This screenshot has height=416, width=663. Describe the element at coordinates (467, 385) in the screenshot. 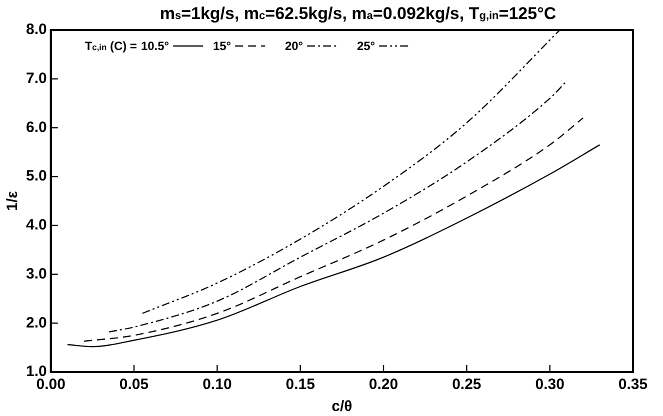

I see `x-tick-label: 0.25` at that location.